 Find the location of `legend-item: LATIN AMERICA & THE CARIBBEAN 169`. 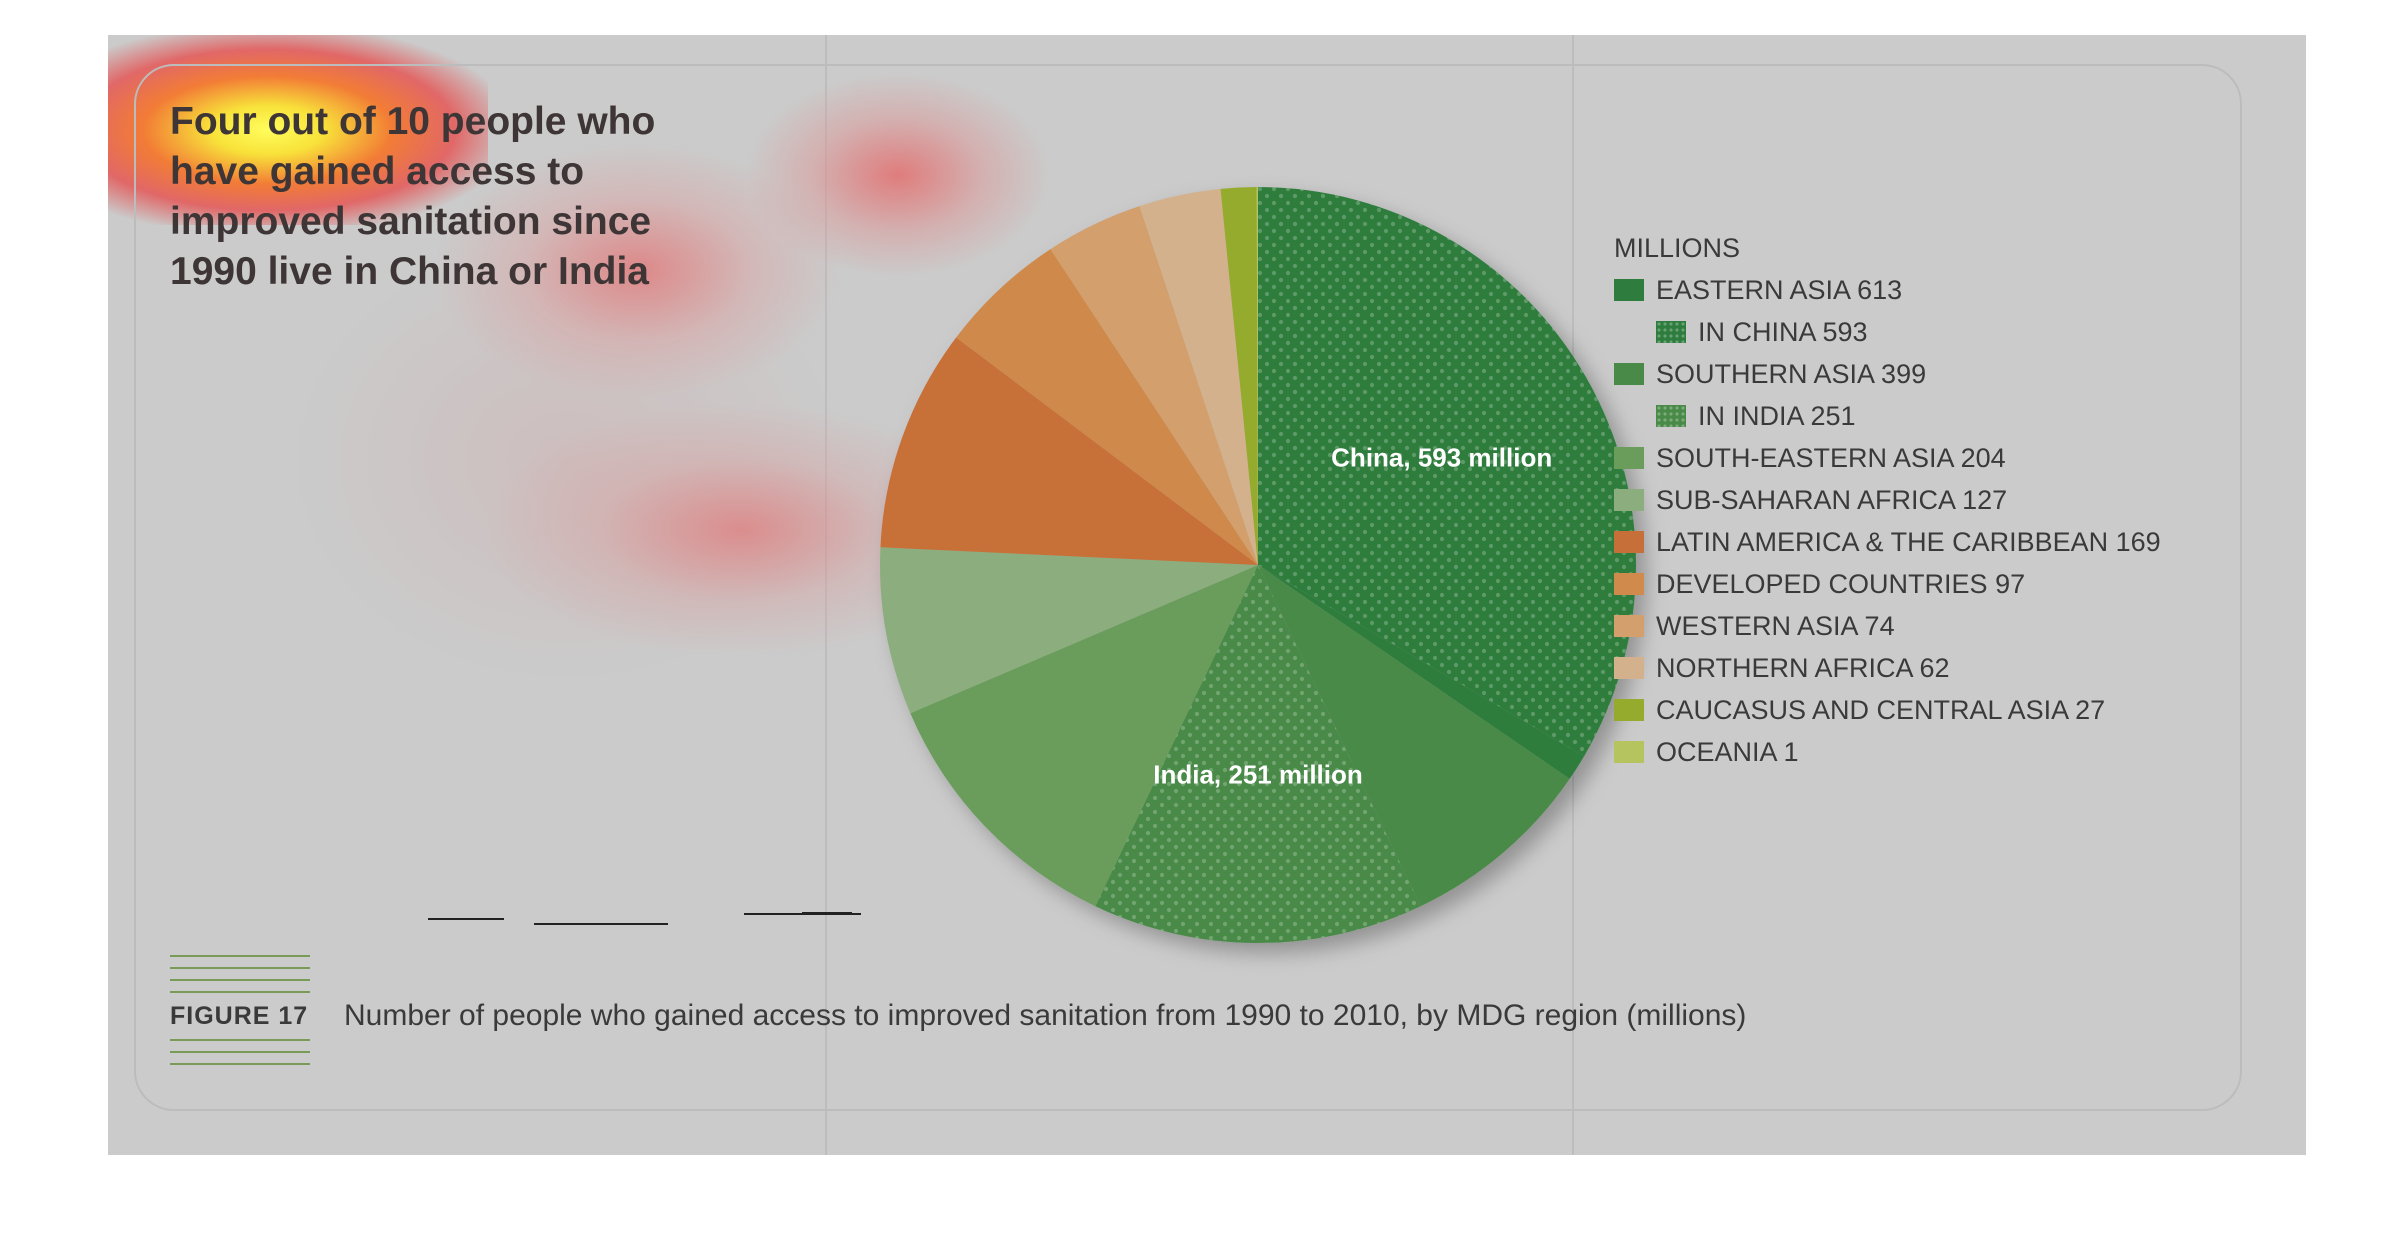

legend-item: LATIN AMERICA & THE CARIBBEAN 169 is located at coordinates (1887, 542).